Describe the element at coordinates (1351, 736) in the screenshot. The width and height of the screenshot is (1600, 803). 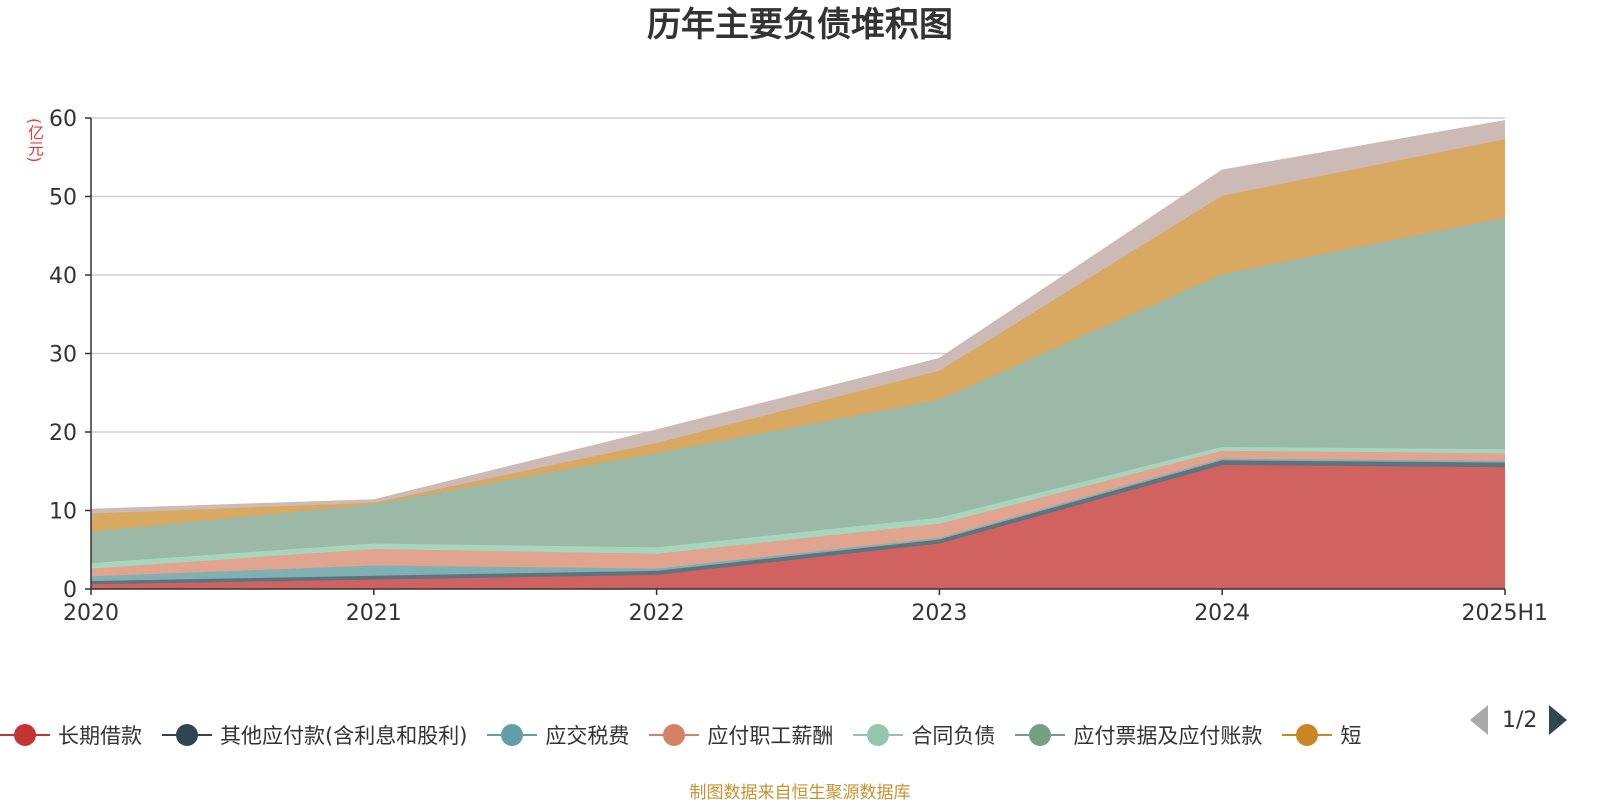
I see `legend-label: 短` at that location.